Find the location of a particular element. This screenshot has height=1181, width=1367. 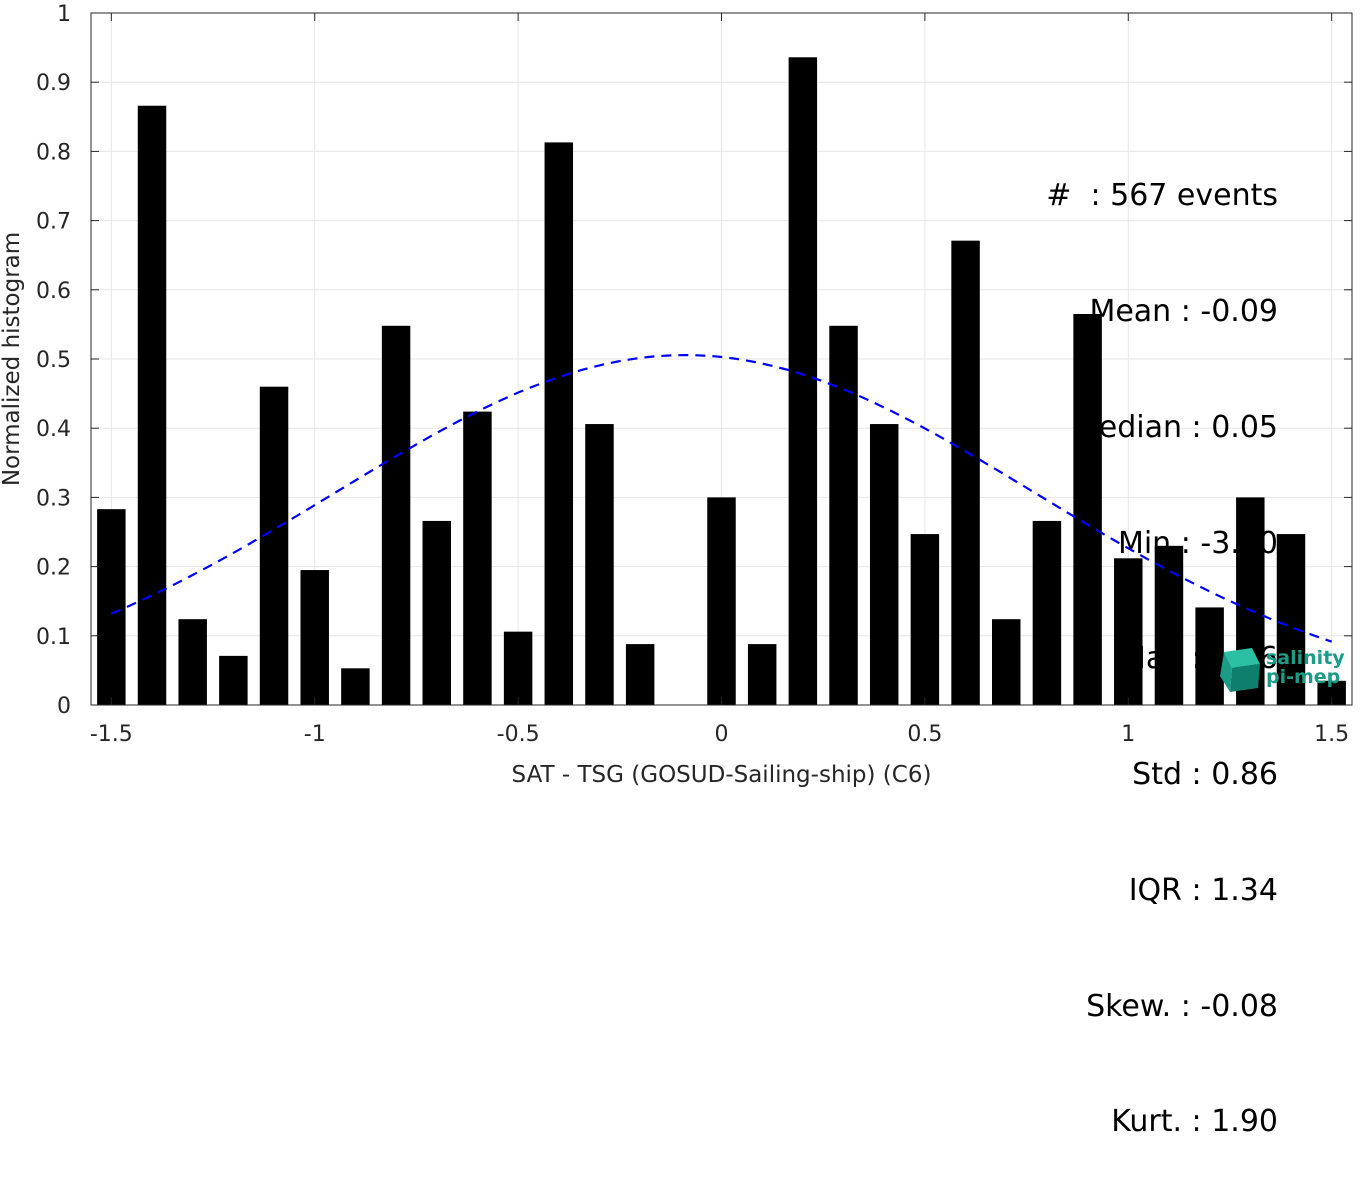

y-tick-label: 0.6 is located at coordinates (53, 291).